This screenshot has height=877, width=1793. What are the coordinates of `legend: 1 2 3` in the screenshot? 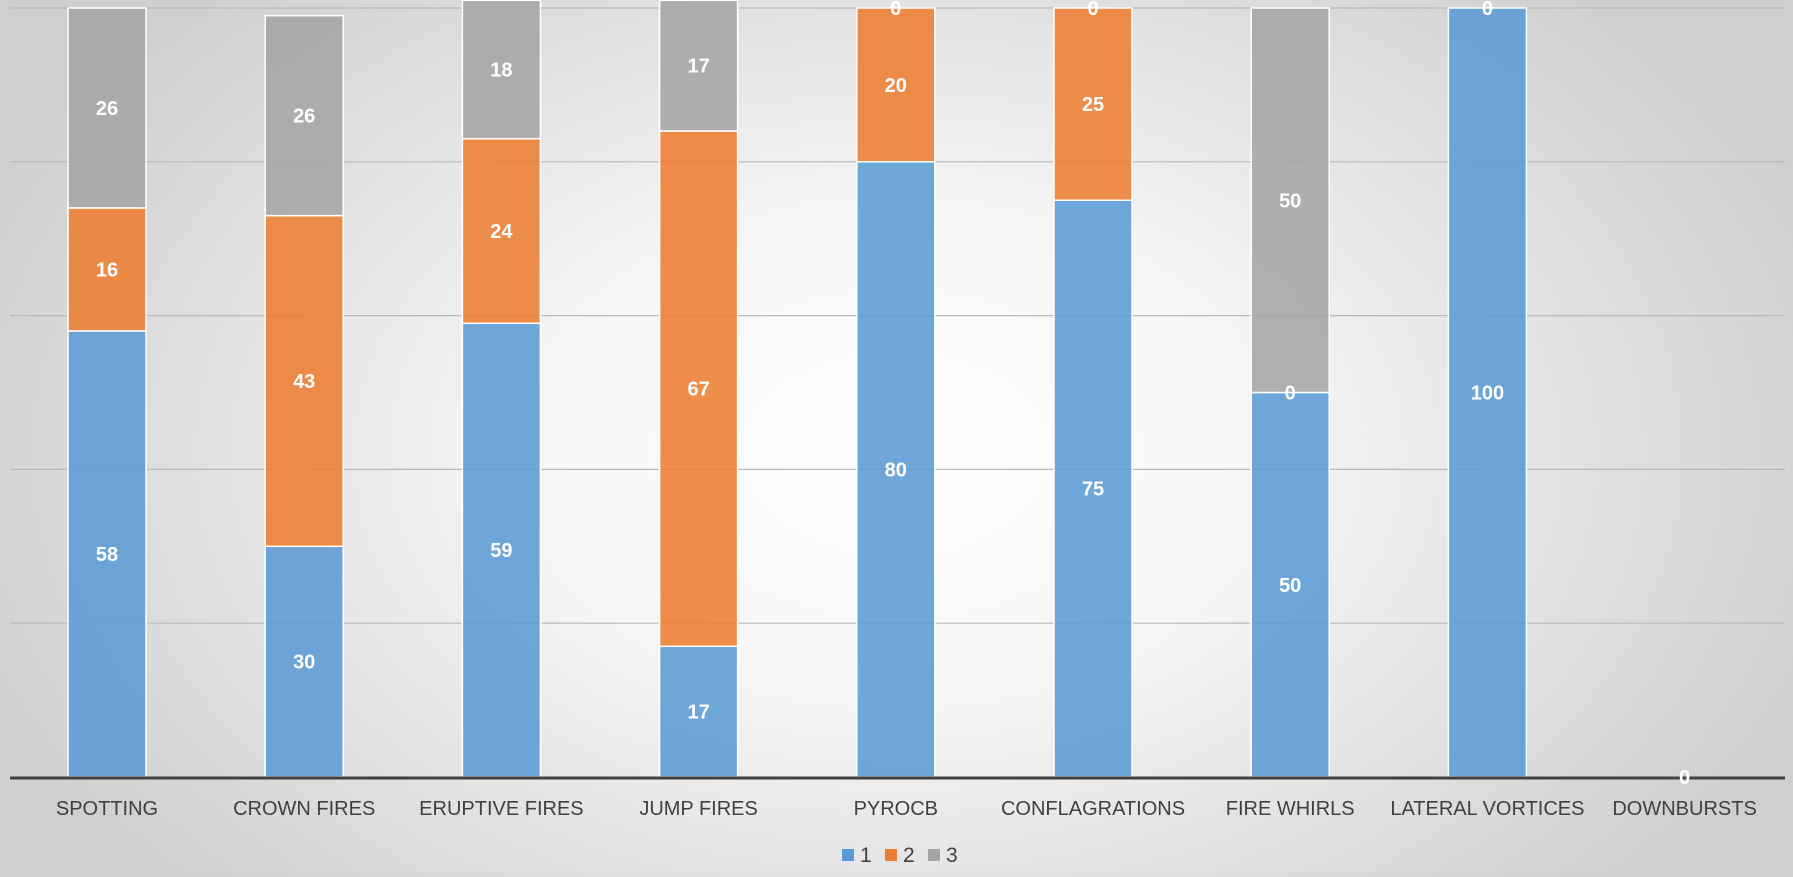 It's located at (900, 855).